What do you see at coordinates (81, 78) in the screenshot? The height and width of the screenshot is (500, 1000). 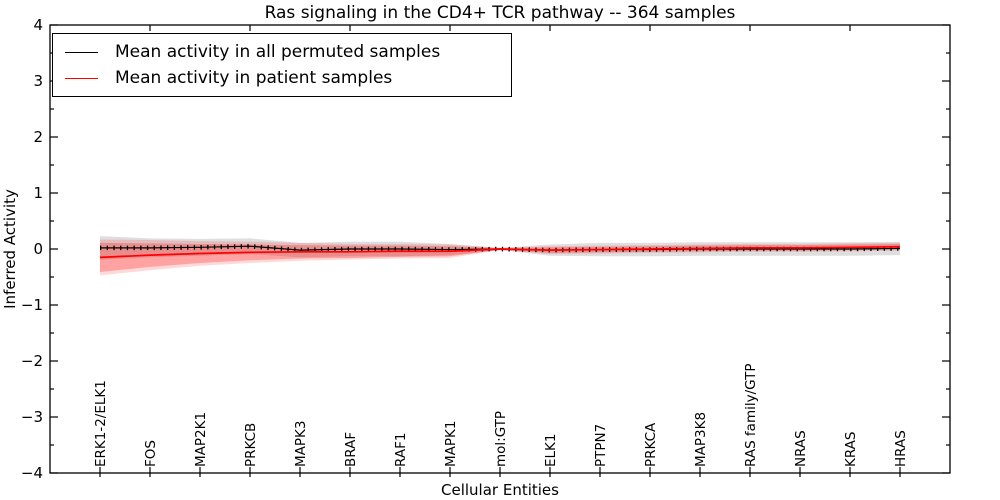 I see `legend-line-patient-icon` at bounding box center [81, 78].